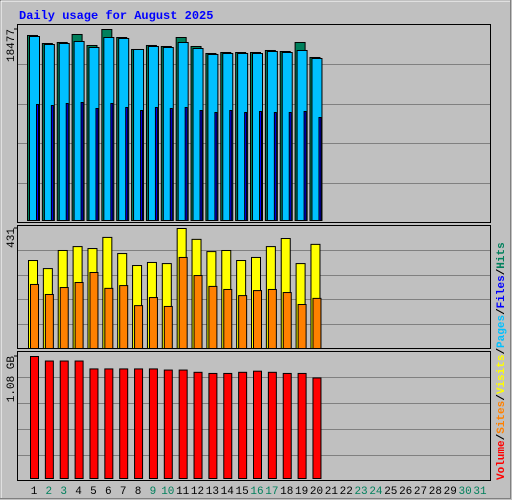  I want to click on x-tick-label: 4, so click(78, 492).